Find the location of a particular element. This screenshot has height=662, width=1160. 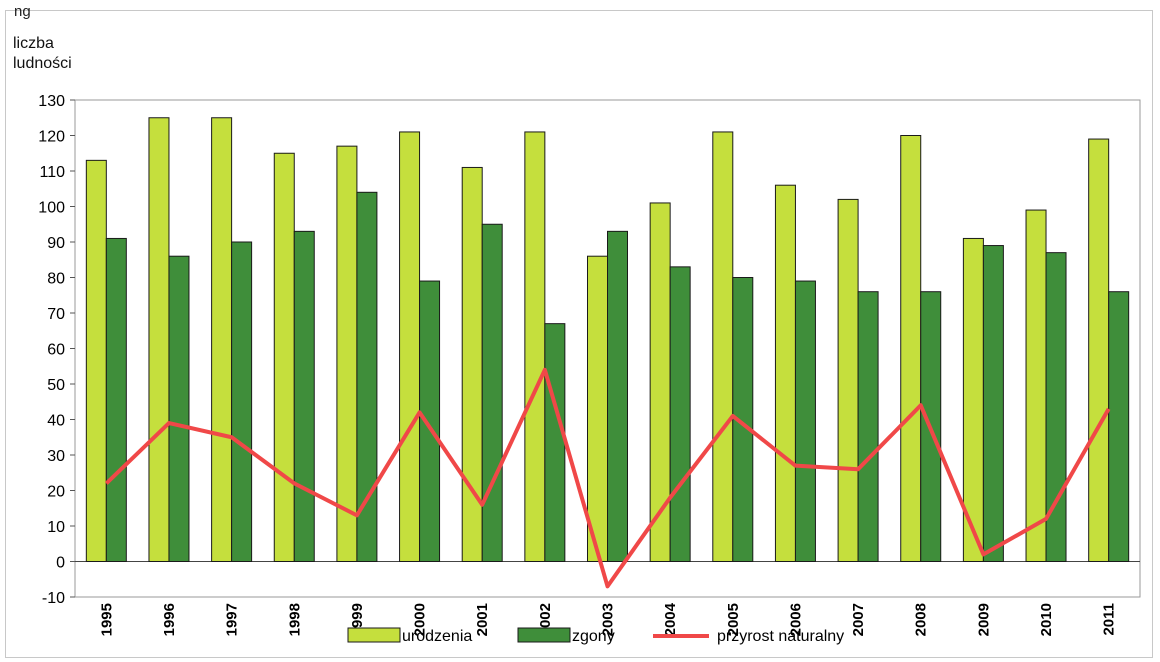

x-tick-label-1997: 1997 is located at coordinates (232, 619).